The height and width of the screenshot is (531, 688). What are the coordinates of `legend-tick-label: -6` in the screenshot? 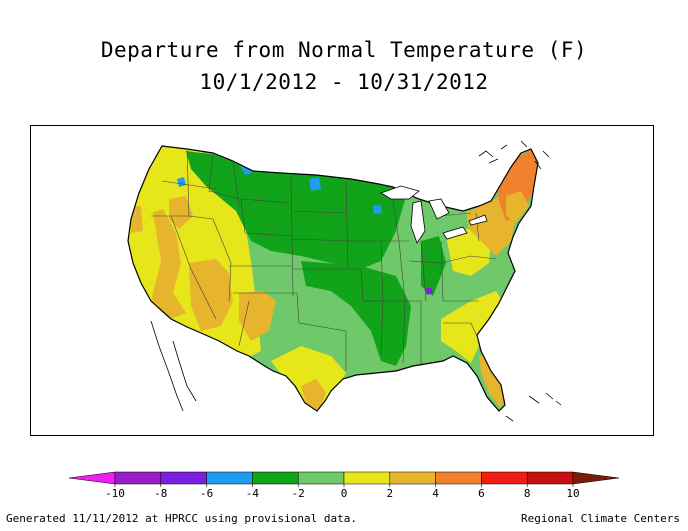 It's located at (206, 493).